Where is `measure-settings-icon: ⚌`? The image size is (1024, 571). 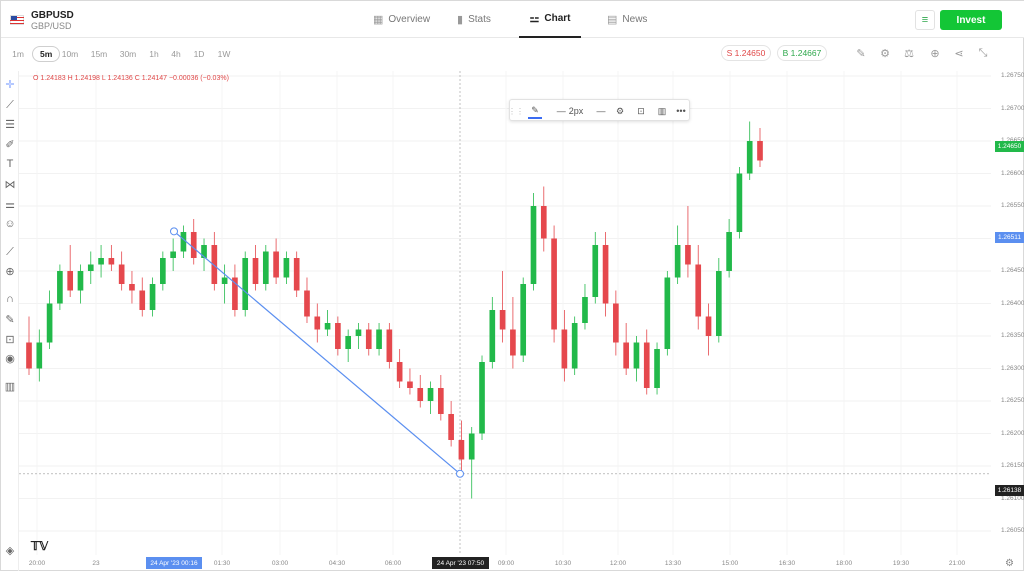
measure-settings-icon: ⚌ is located at coordinates (10, 204).